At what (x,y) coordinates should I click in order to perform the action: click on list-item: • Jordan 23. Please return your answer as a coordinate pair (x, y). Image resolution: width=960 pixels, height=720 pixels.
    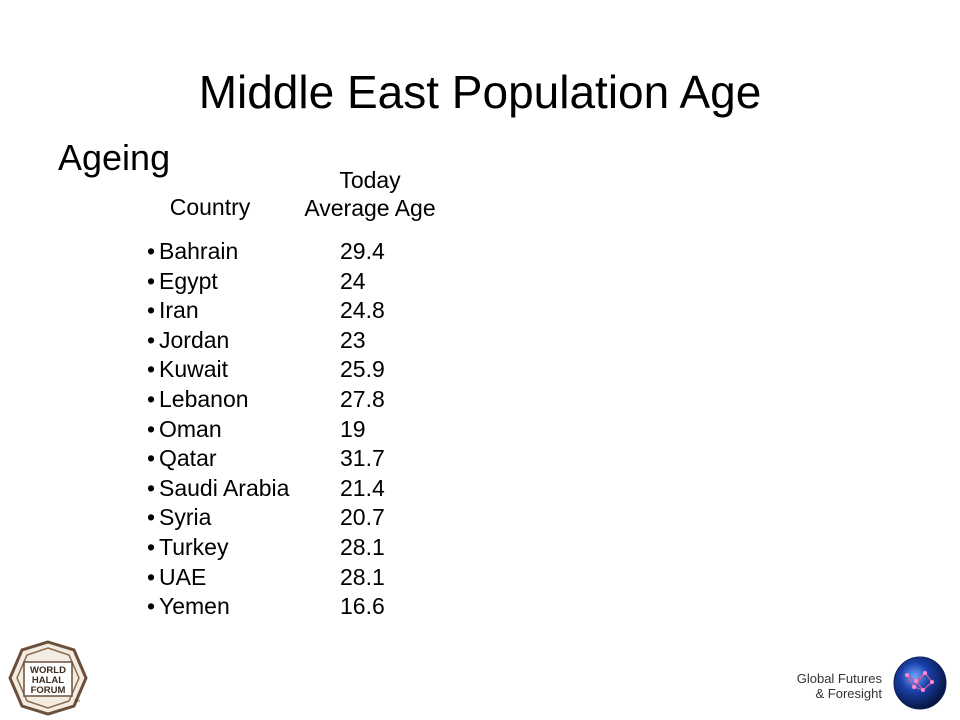
    Looking at the image, I should click on (297, 341).